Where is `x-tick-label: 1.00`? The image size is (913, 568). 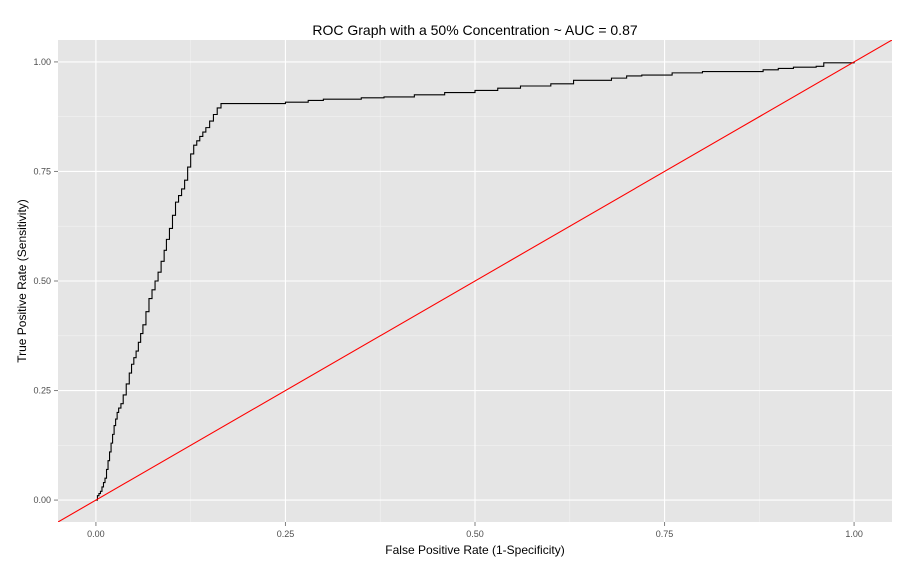 x-tick-label: 1.00 is located at coordinates (854, 534).